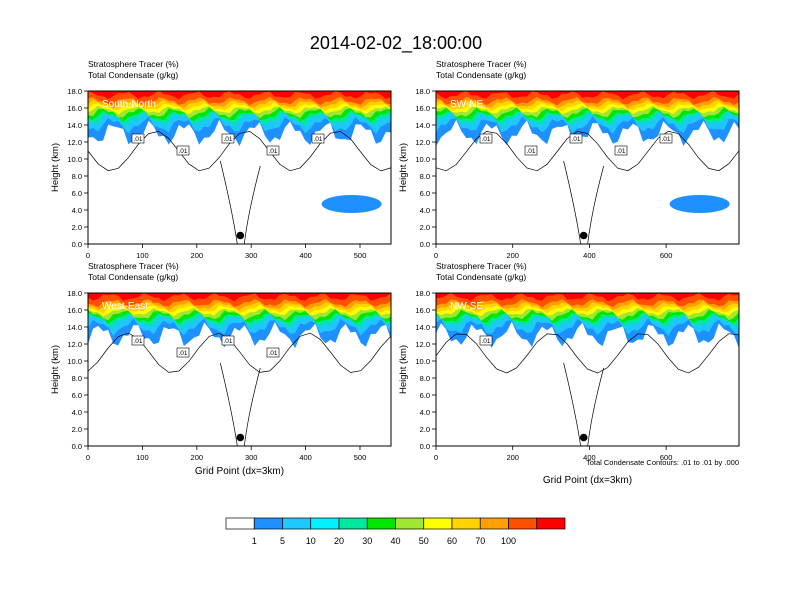 The image size is (792, 612). What do you see at coordinates (311, 541) in the screenshot?
I see `colorbar-label: 10` at bounding box center [311, 541].